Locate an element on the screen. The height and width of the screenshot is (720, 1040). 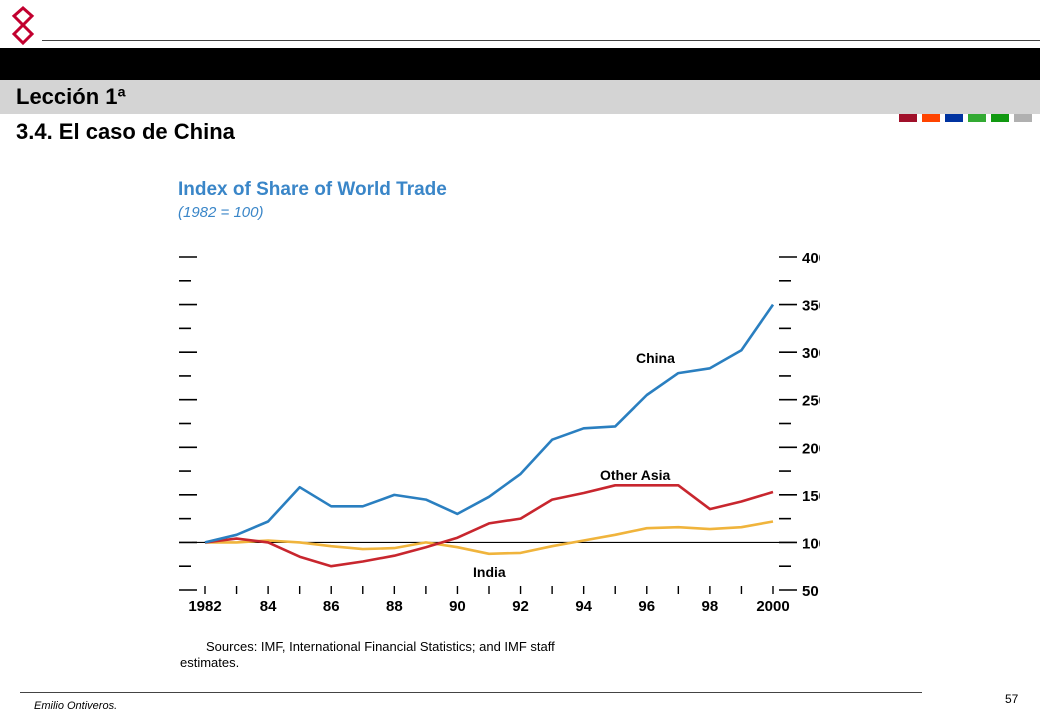
source-line-2: estimates. is located at coordinates (209, 662).